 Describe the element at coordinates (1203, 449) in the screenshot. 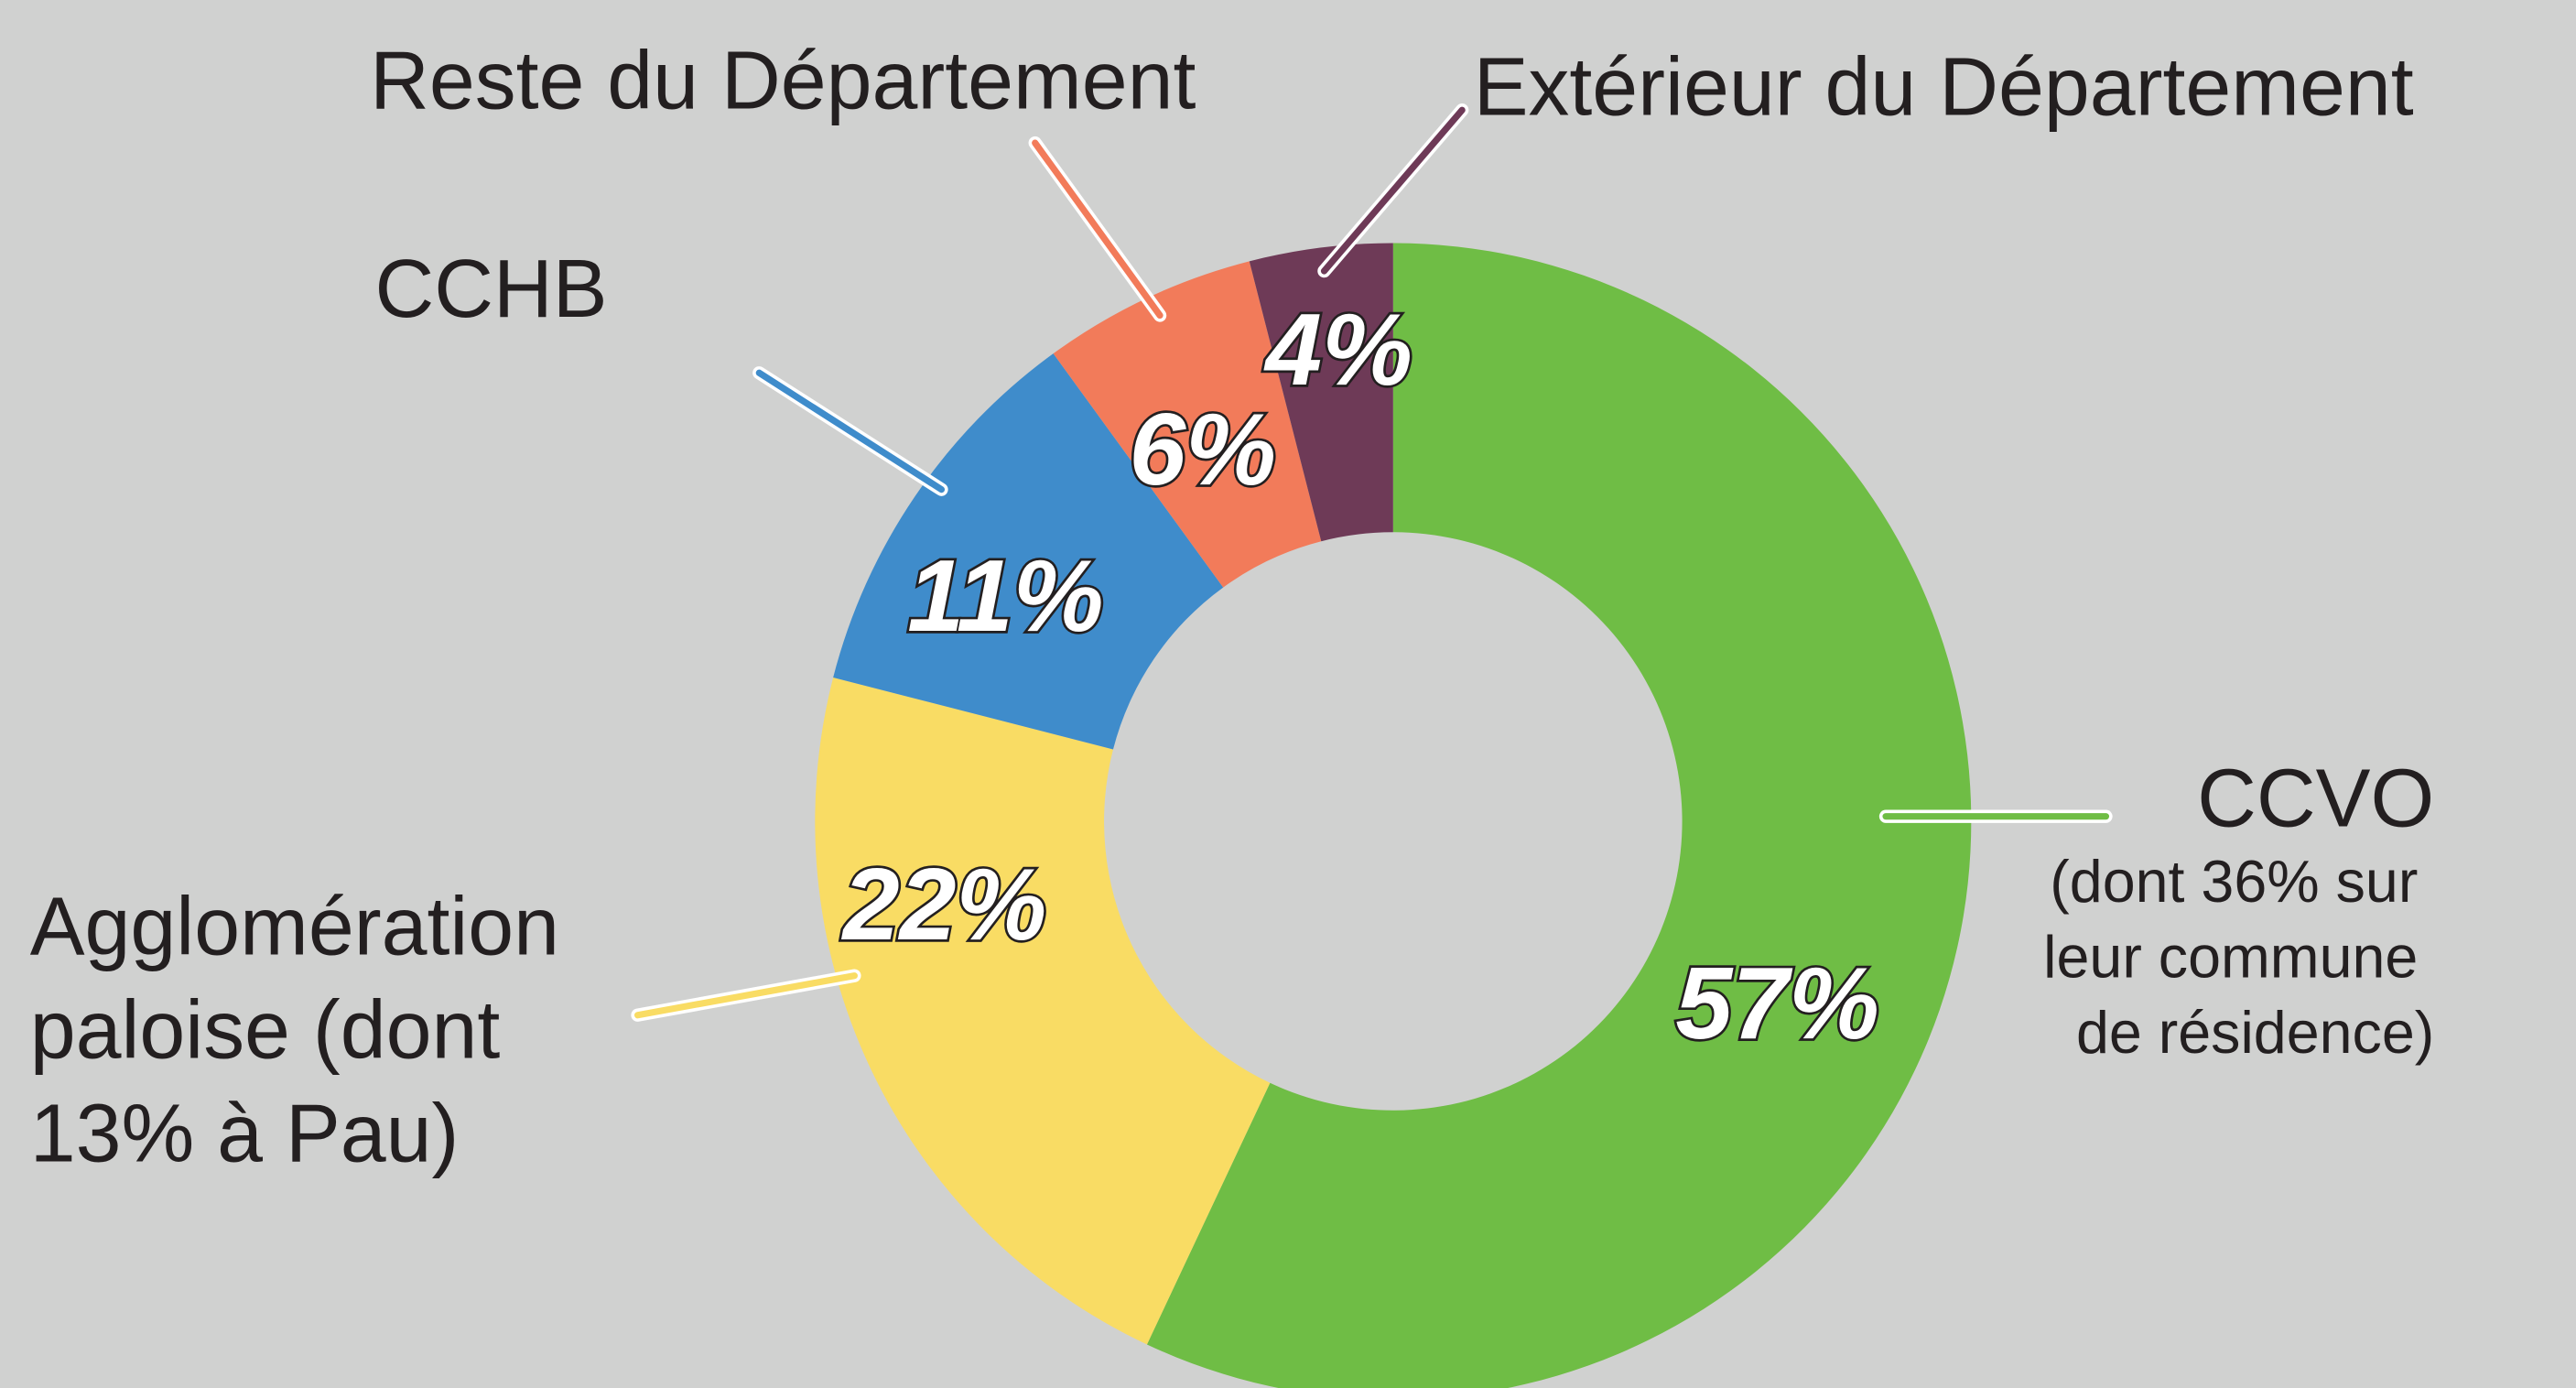

I see `value-label: 6%` at that location.